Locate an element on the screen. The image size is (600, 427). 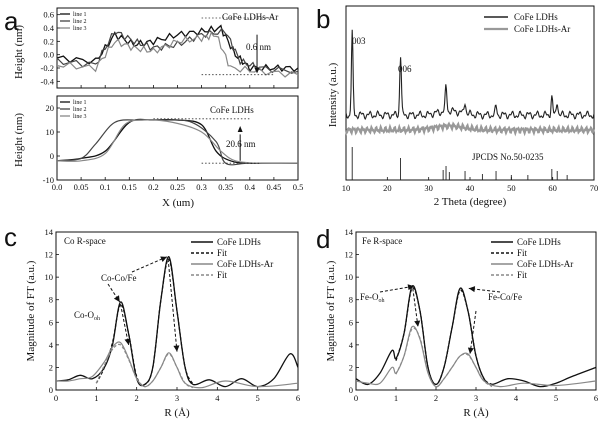
panel-b-legend-label: CoFe LDHs-Ar is located at coordinates (542, 29).